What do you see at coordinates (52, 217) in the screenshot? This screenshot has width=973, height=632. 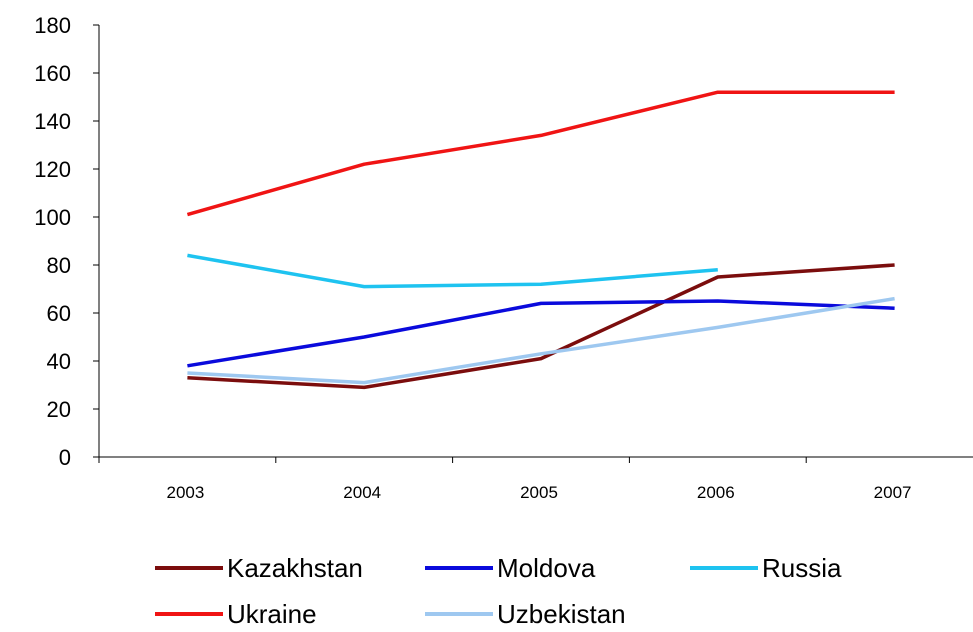 I see `y-tick-label: 100` at bounding box center [52, 217].